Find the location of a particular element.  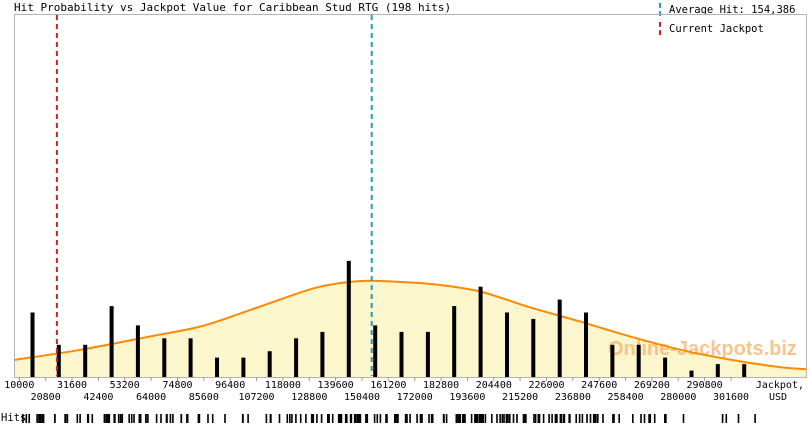

x-axis-label: 10000 is located at coordinates (19, 385).